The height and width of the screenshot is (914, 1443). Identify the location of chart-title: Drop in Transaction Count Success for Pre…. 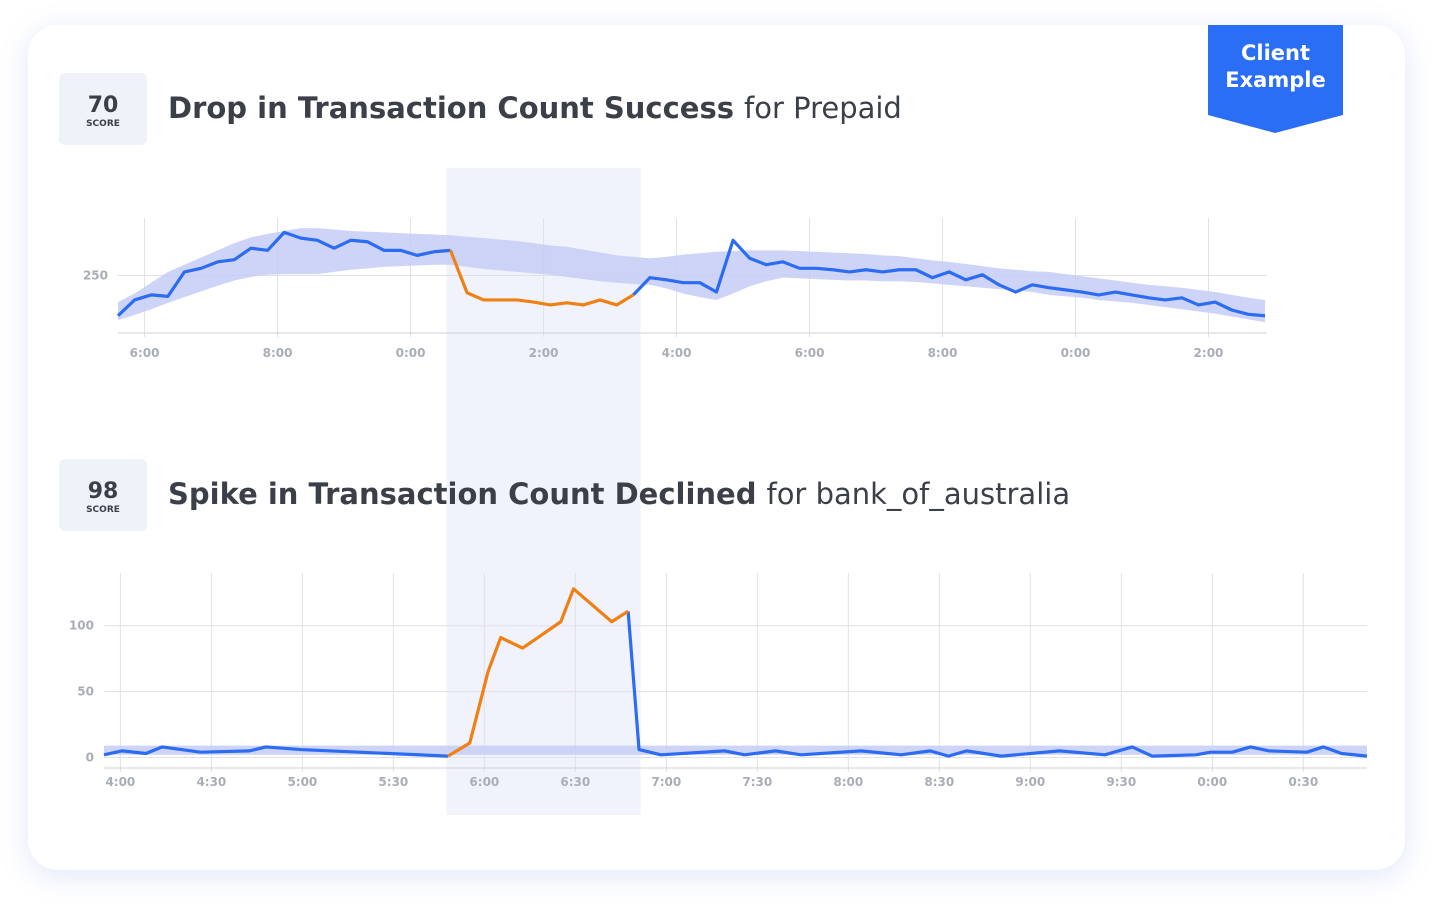
(535, 108).